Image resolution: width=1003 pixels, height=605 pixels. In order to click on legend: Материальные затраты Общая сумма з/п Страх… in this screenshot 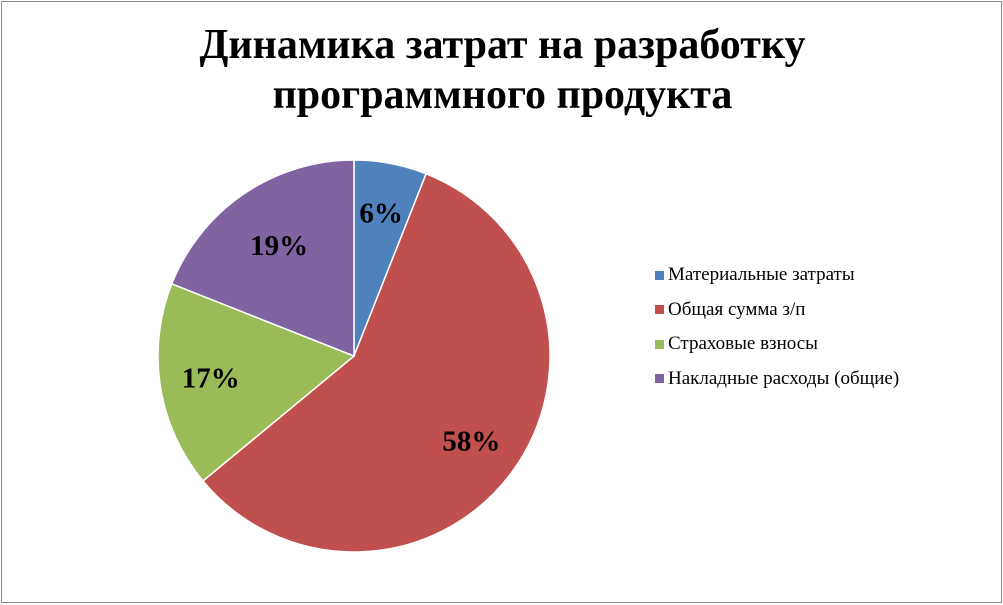, I will do `click(777, 327)`.